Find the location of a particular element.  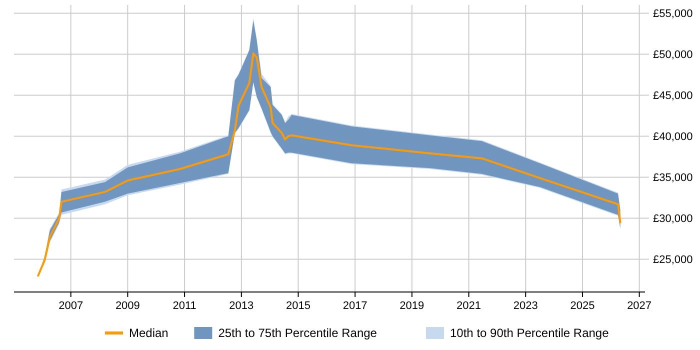

y-tick-label: £50,000 is located at coordinates (673, 55).